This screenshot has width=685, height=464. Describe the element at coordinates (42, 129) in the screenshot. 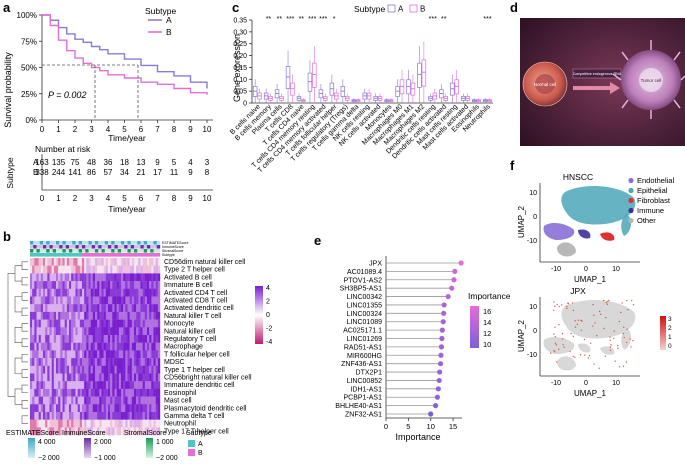

I see `survival-xtick-label: 0` at that location.